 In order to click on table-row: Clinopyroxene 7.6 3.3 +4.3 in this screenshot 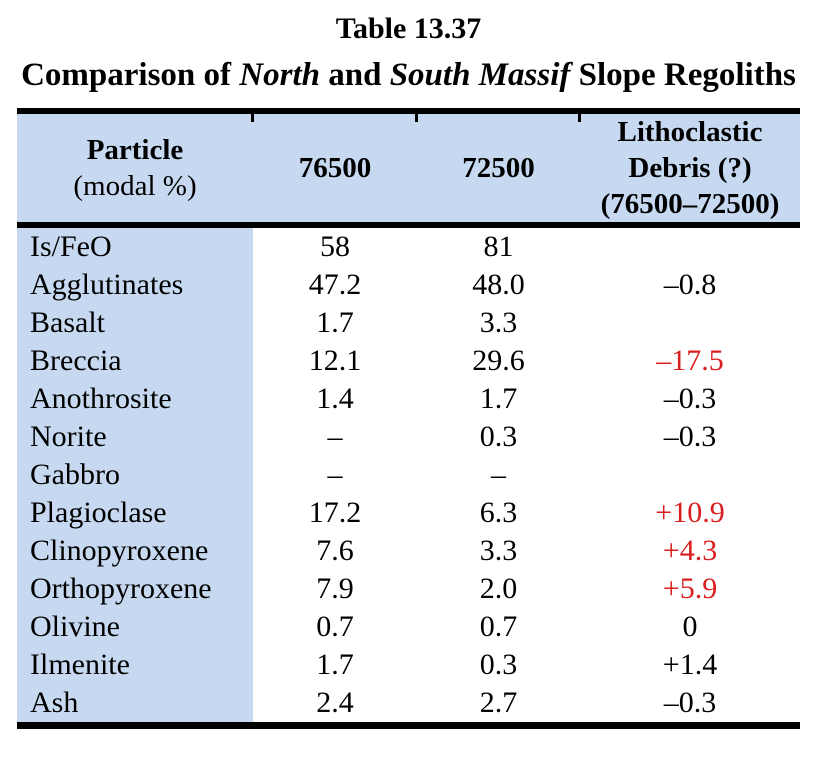, I will do `click(408, 551)`.